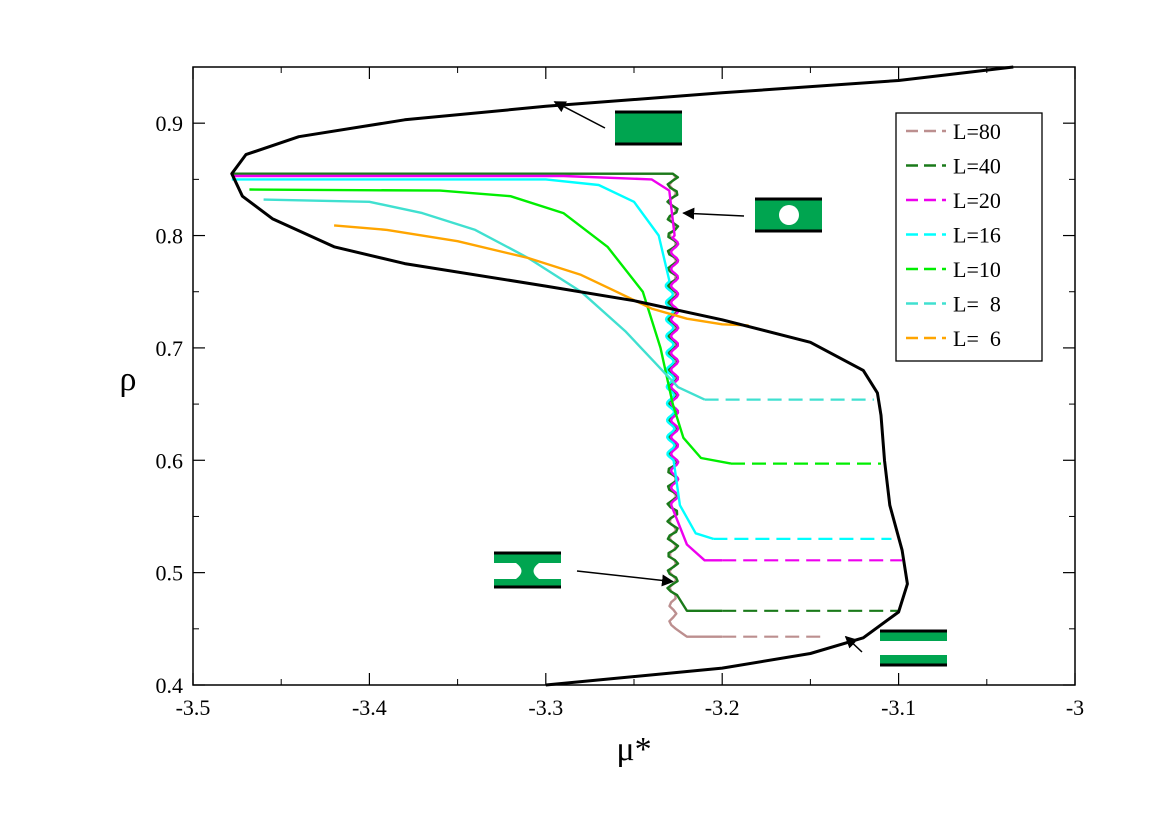 This screenshot has height=827, width=1170. I want to click on y-tick-label: 0.9, so click(170, 123).